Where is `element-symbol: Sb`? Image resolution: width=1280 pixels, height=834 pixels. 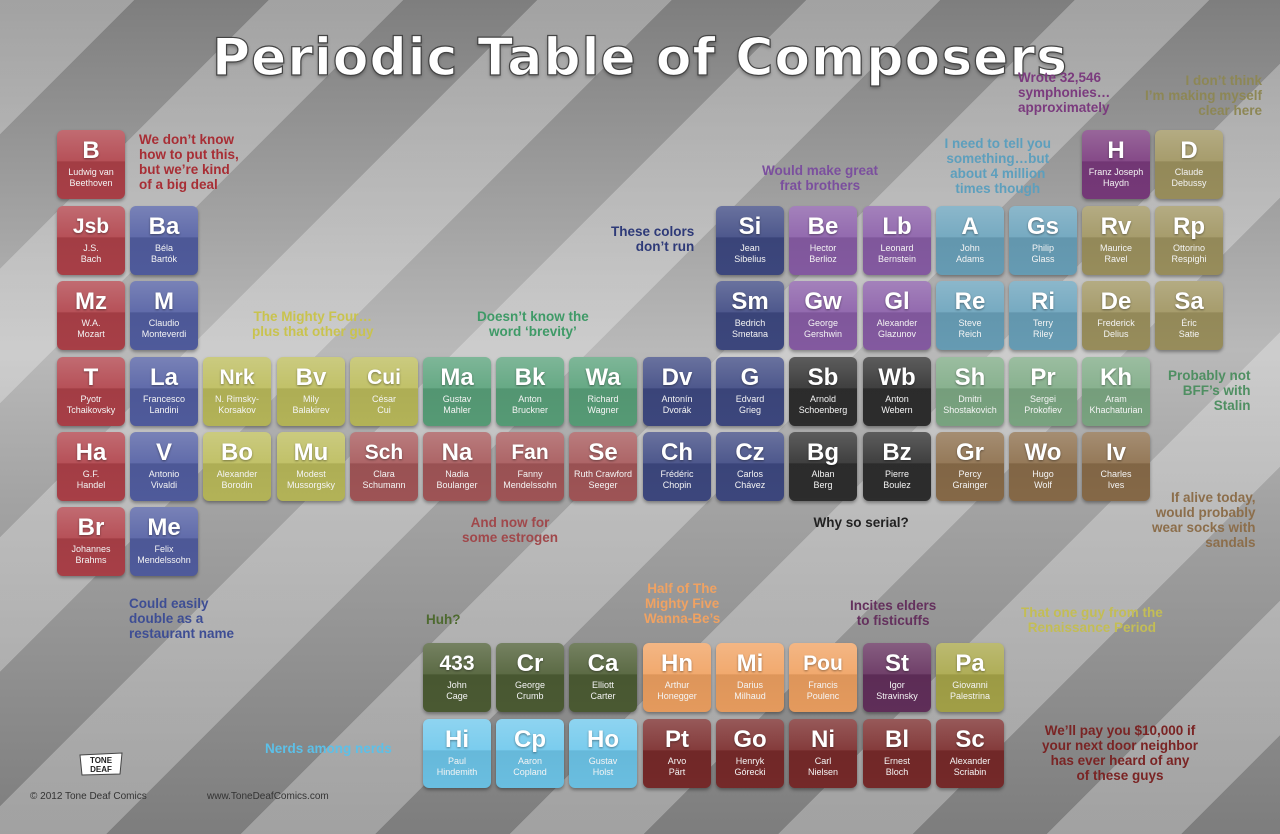 element-symbol: Sb is located at coordinates (823, 377).